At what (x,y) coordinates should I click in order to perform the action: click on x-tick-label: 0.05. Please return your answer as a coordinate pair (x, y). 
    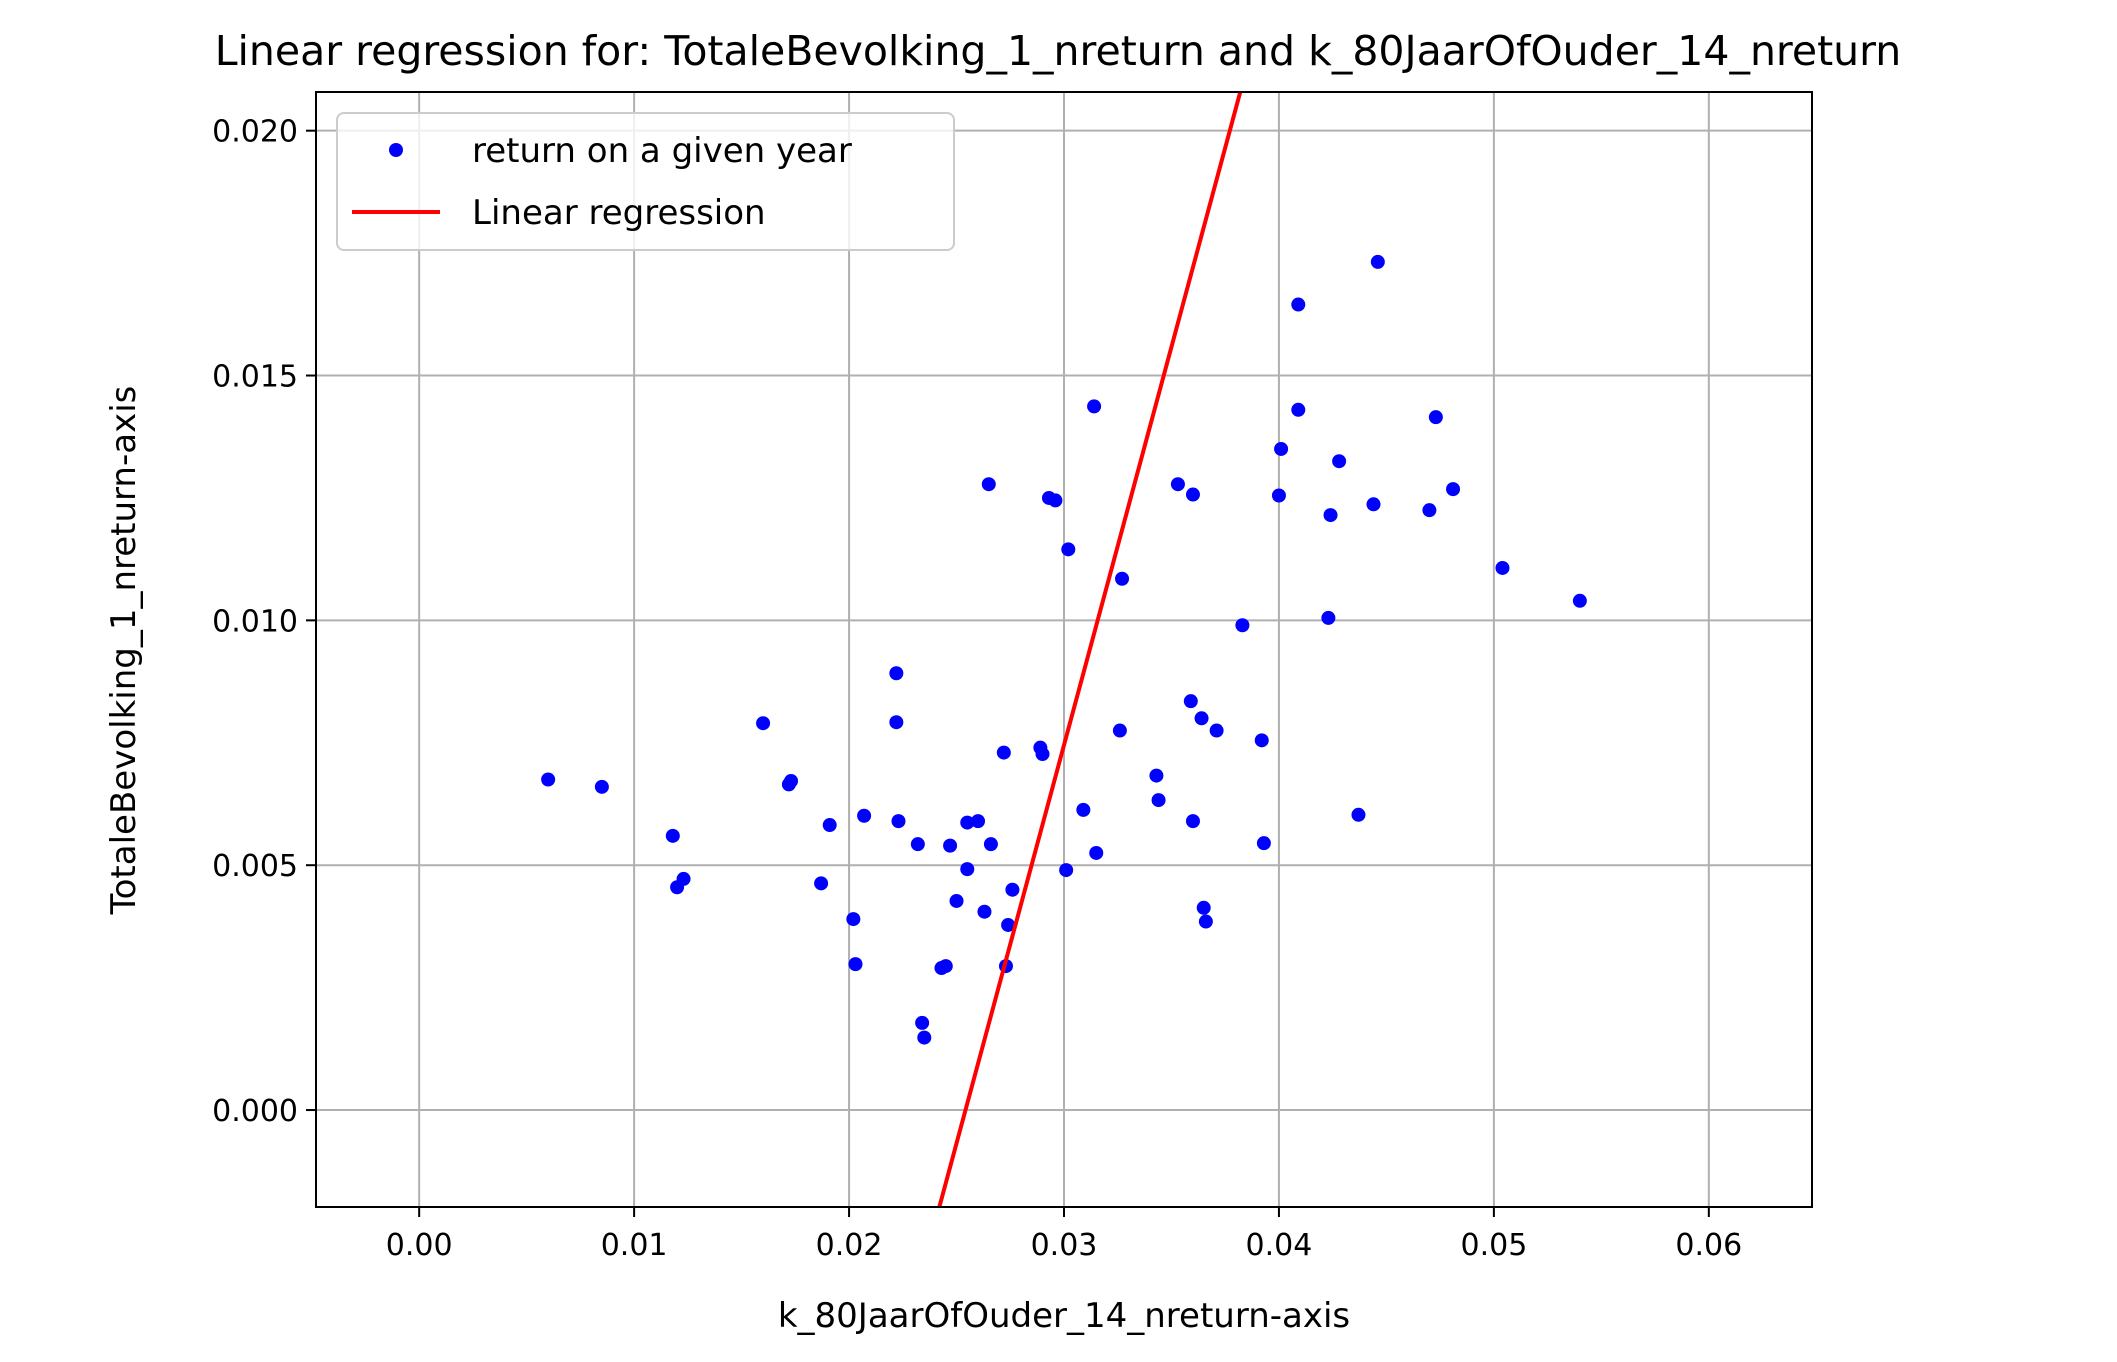
    Looking at the image, I should click on (1493, 1245).